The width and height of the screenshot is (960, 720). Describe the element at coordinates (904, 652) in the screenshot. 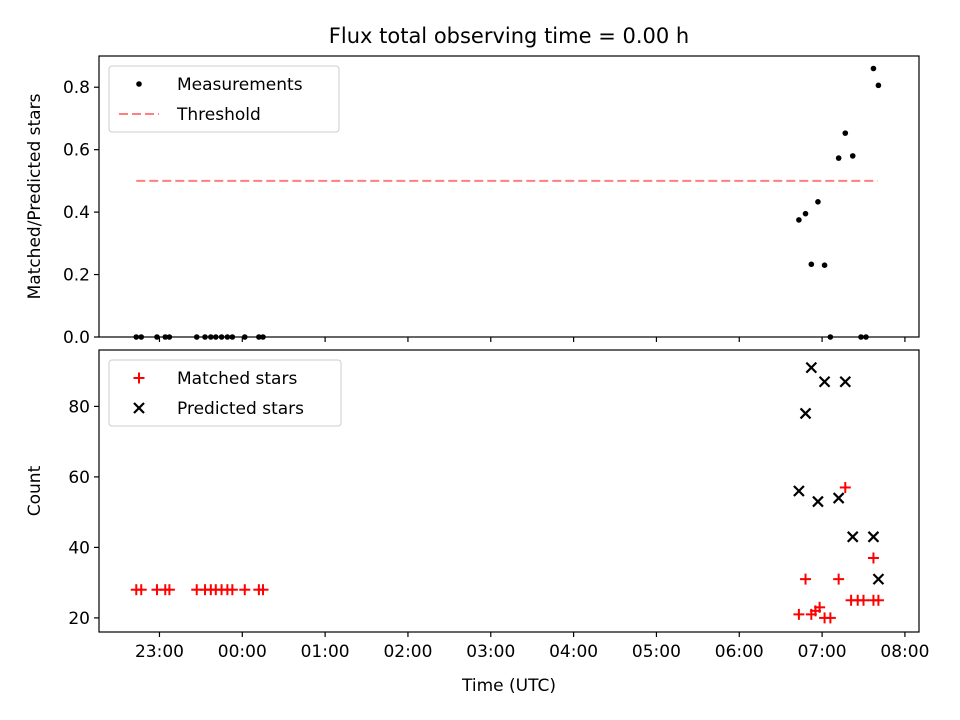

I see `x-tick-label-9: 08:00` at that location.